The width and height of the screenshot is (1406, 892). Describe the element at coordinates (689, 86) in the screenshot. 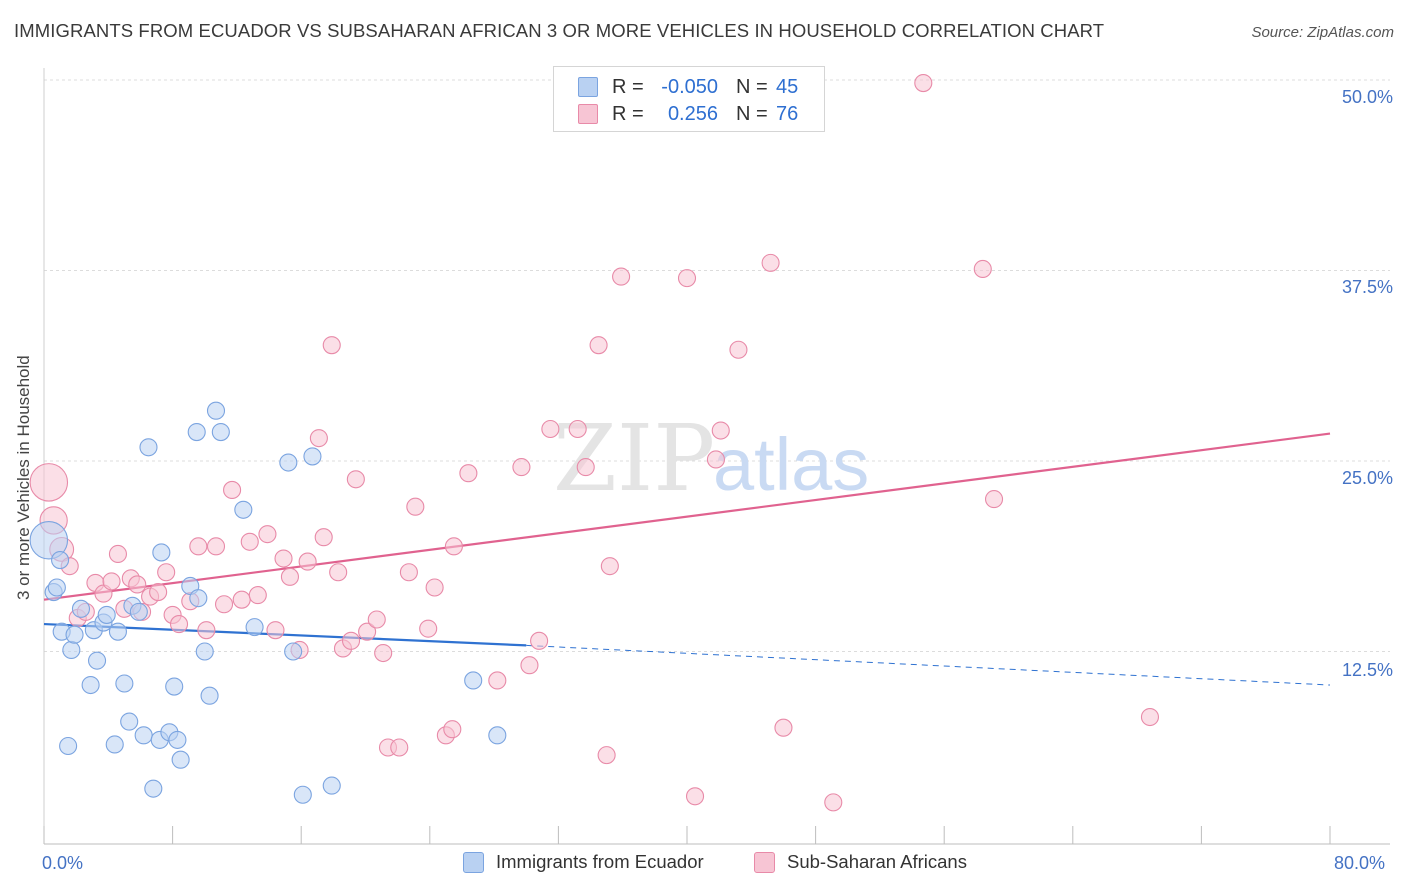

I see `legend-r-value: -0.050` at that location.